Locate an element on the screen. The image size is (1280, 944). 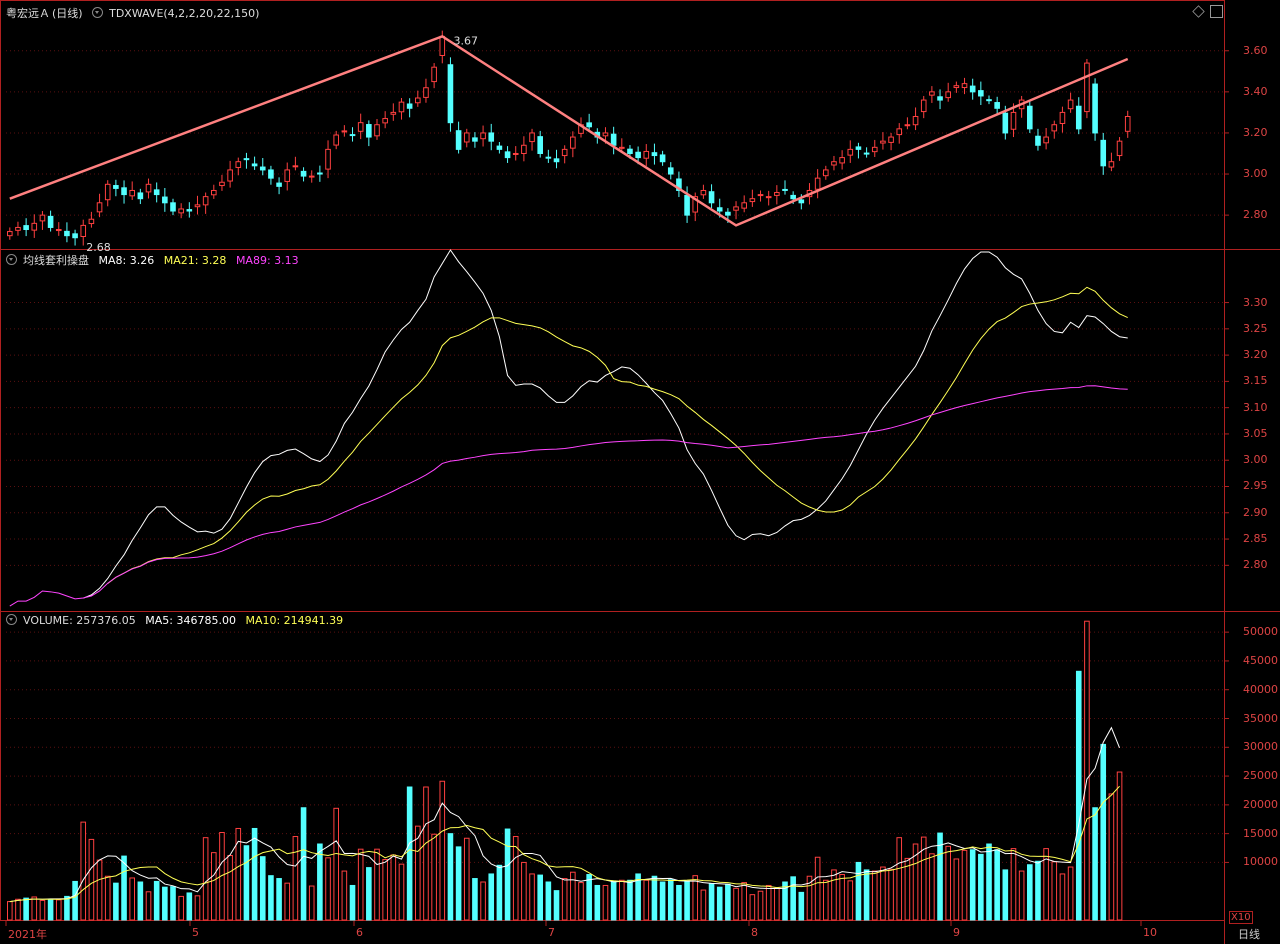
stock-name: 粤宏远Ａ is located at coordinates (28, 13).